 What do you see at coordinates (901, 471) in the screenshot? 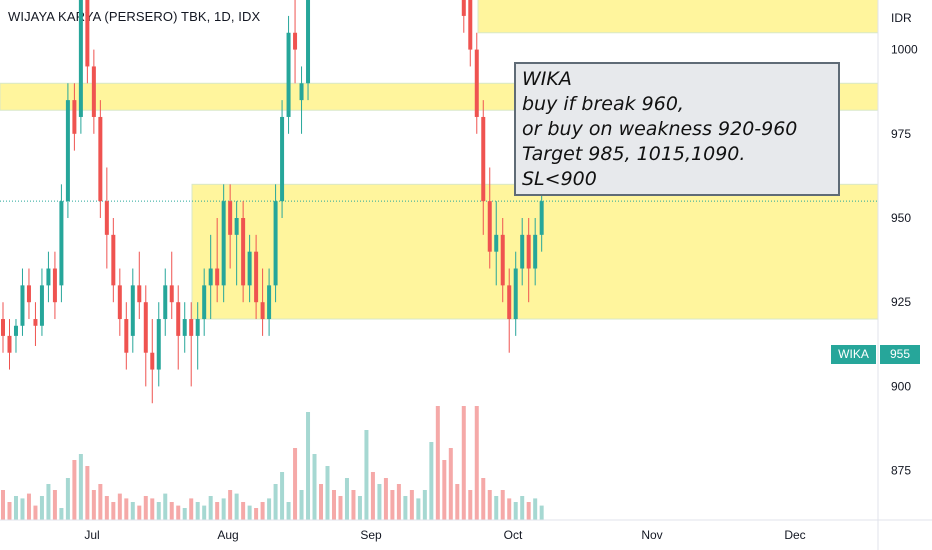
I see `y-tick-label: 875` at bounding box center [901, 471].